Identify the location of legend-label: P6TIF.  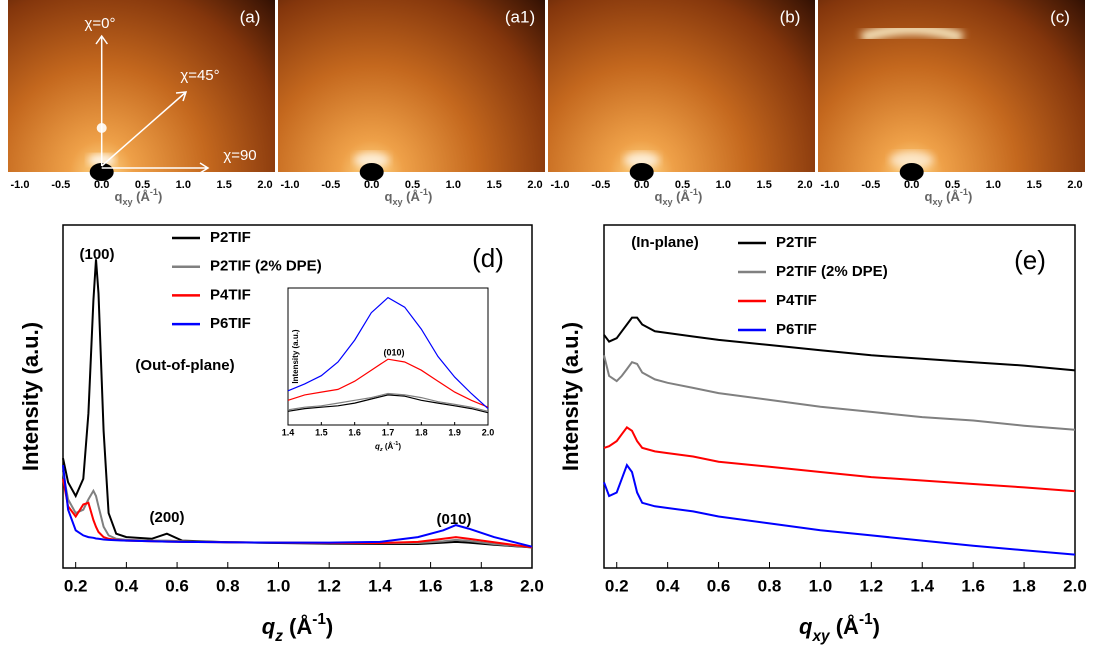
(230, 323).